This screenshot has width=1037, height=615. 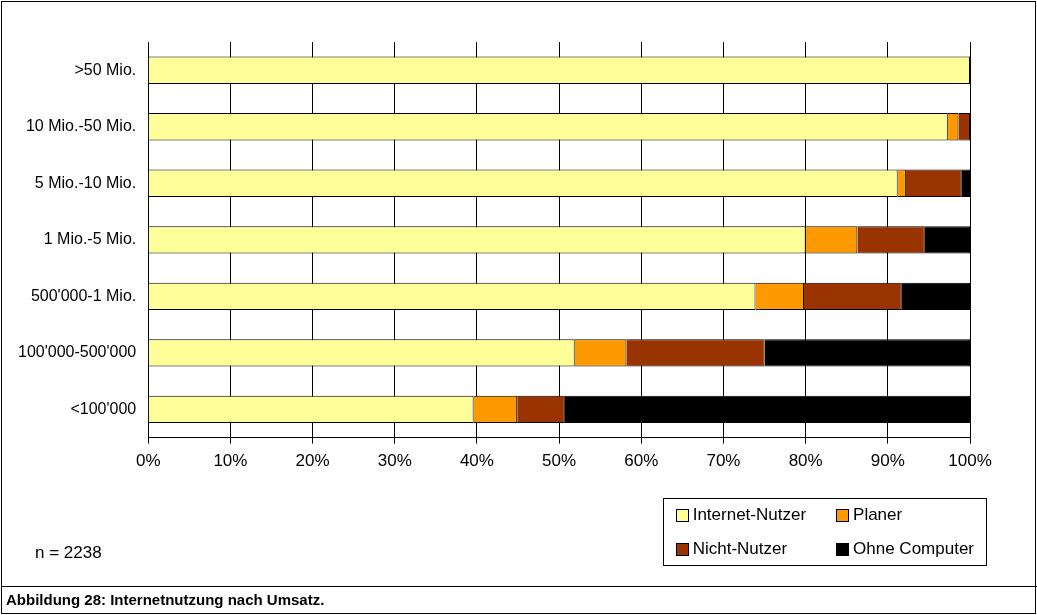 I want to click on x-tick-label: 0%, so click(x=148, y=461).